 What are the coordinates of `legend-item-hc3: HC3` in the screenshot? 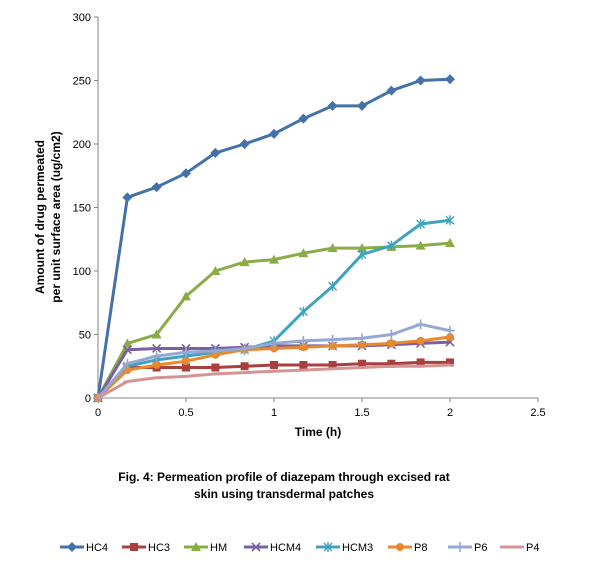 It's located at (146, 548).